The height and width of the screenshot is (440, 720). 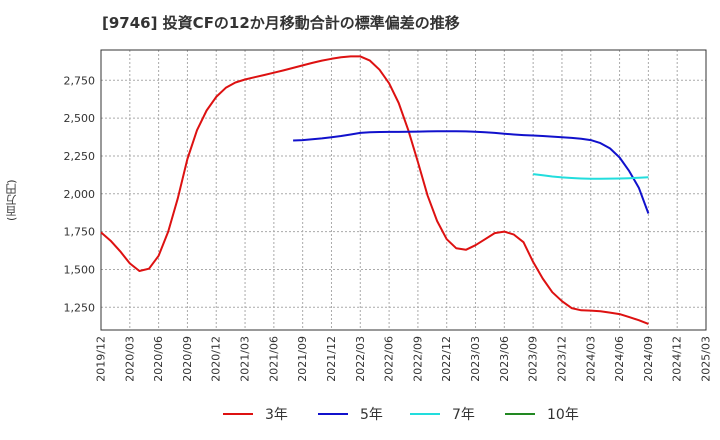 I want to click on legend-label: 3年, so click(x=276, y=415).